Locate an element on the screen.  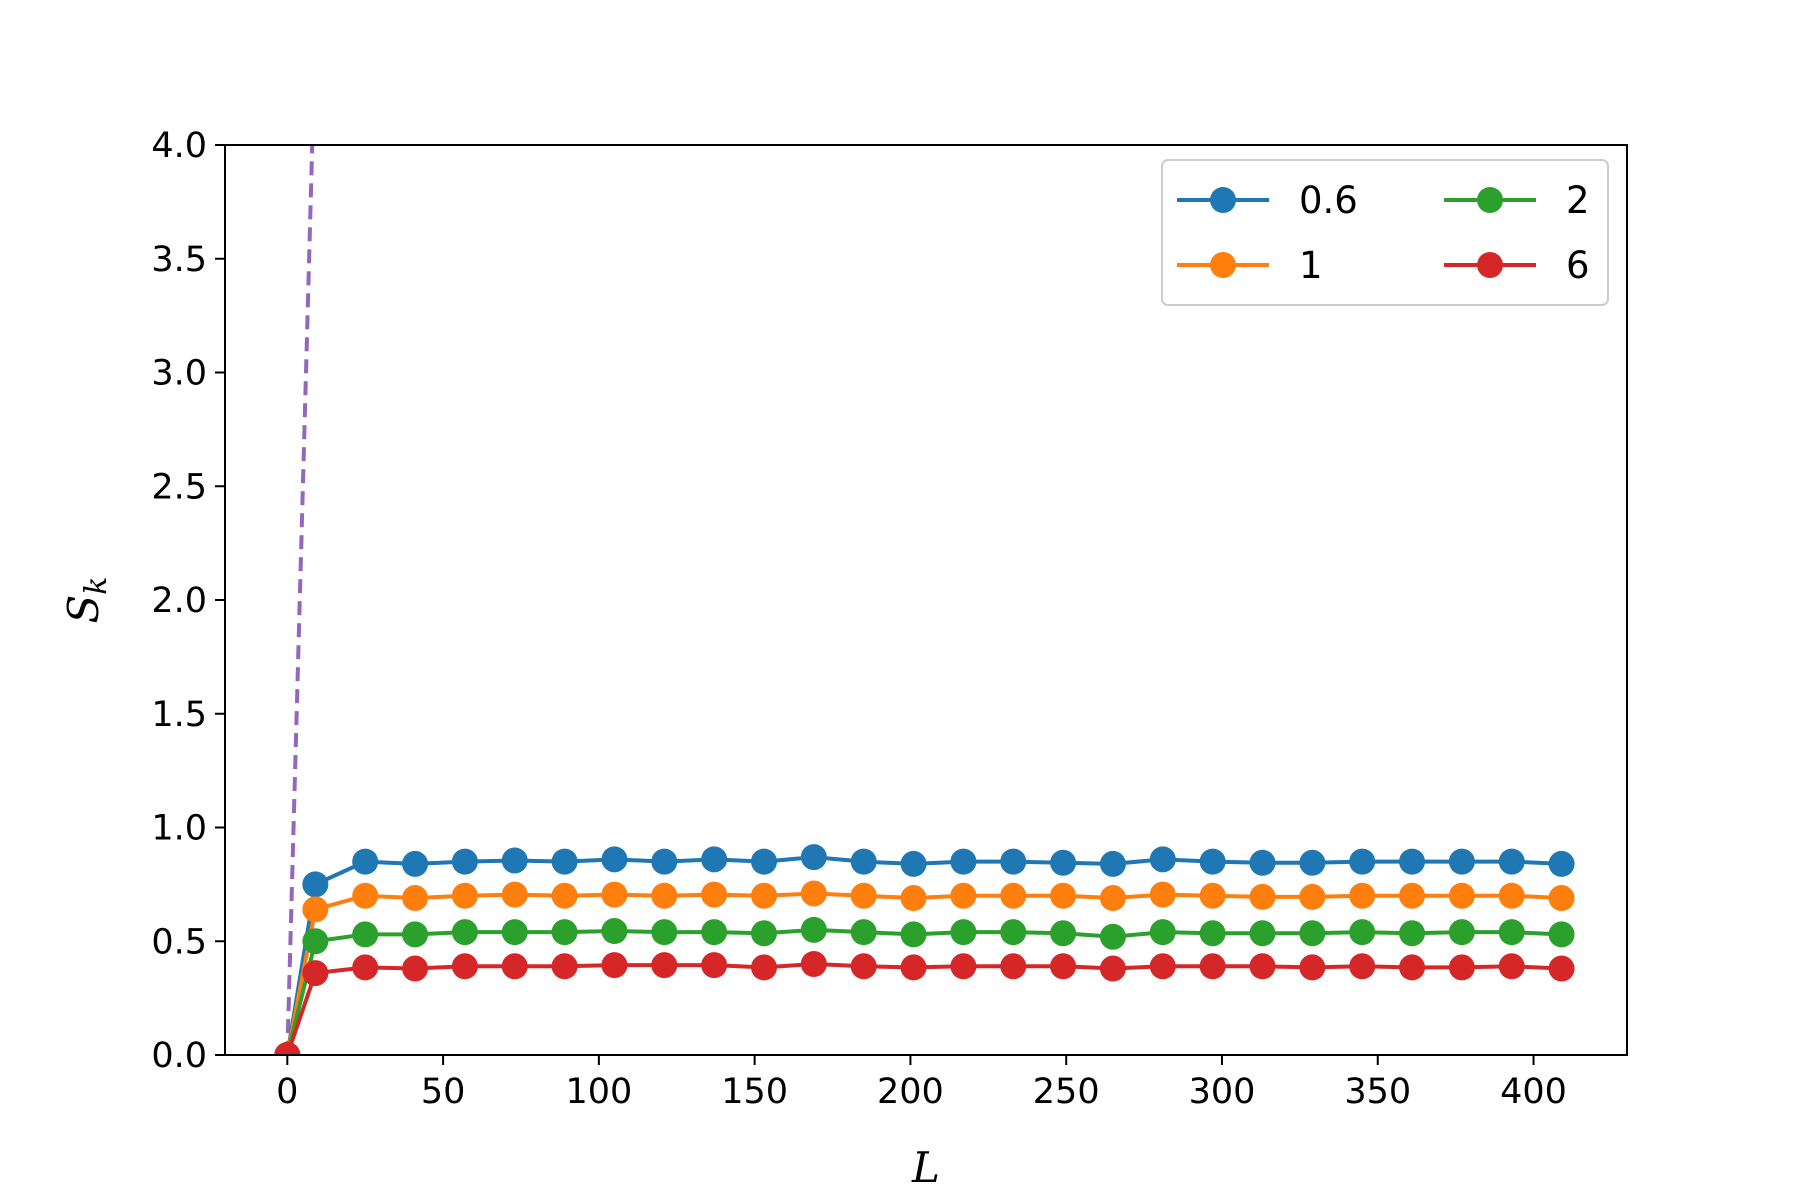
x-tick-label: 300 is located at coordinates (1222, 1092).